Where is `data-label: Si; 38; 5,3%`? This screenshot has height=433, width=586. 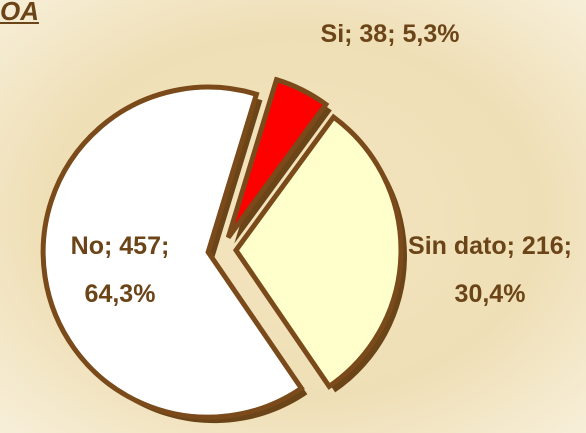 data-label: Si; 38; 5,3% is located at coordinates (390, 34).